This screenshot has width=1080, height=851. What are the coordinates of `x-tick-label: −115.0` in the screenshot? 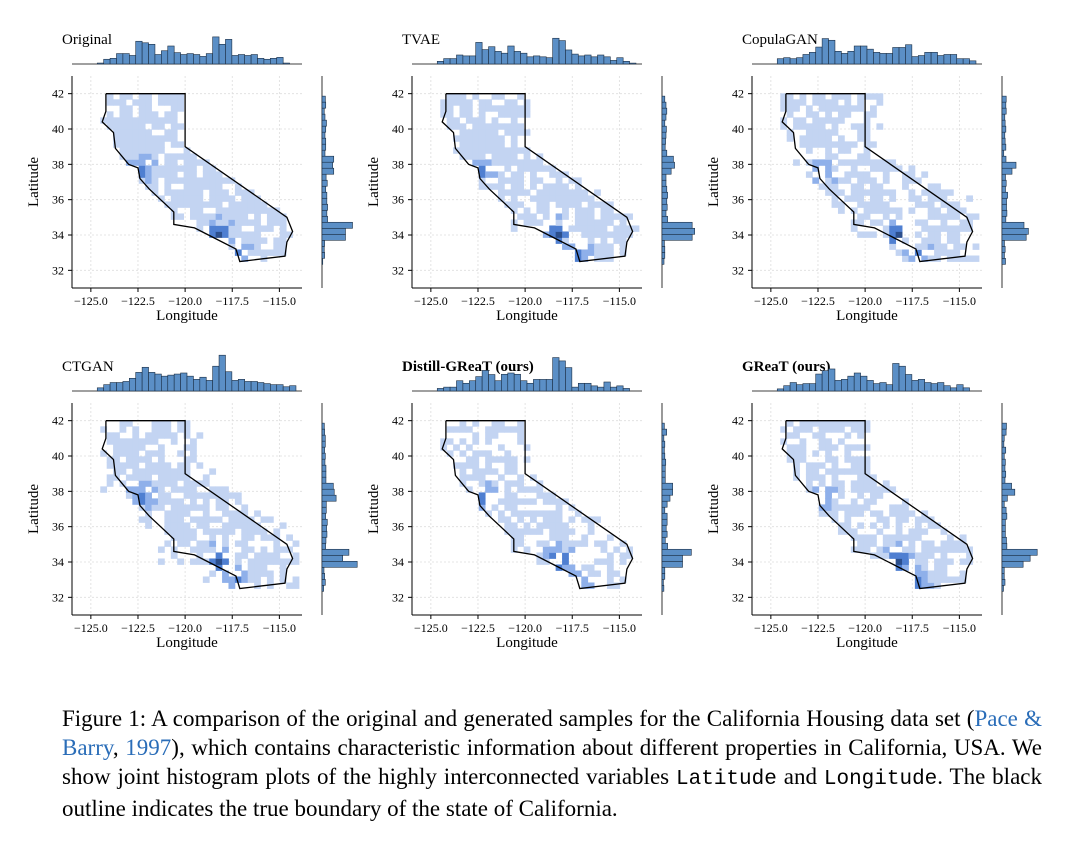 It's located at (279, 628).